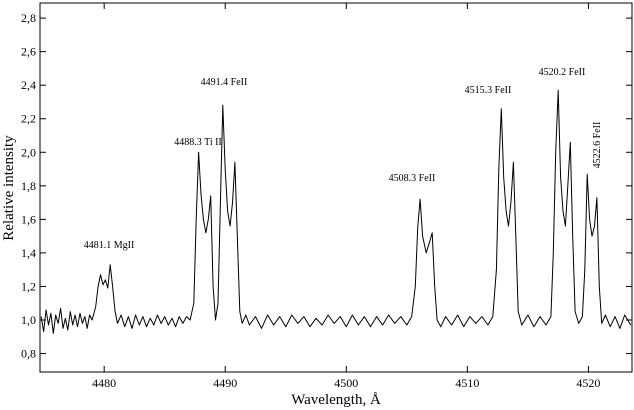 The image size is (634, 410). I want to click on y-tick-label: 1,2, so click(28, 286).